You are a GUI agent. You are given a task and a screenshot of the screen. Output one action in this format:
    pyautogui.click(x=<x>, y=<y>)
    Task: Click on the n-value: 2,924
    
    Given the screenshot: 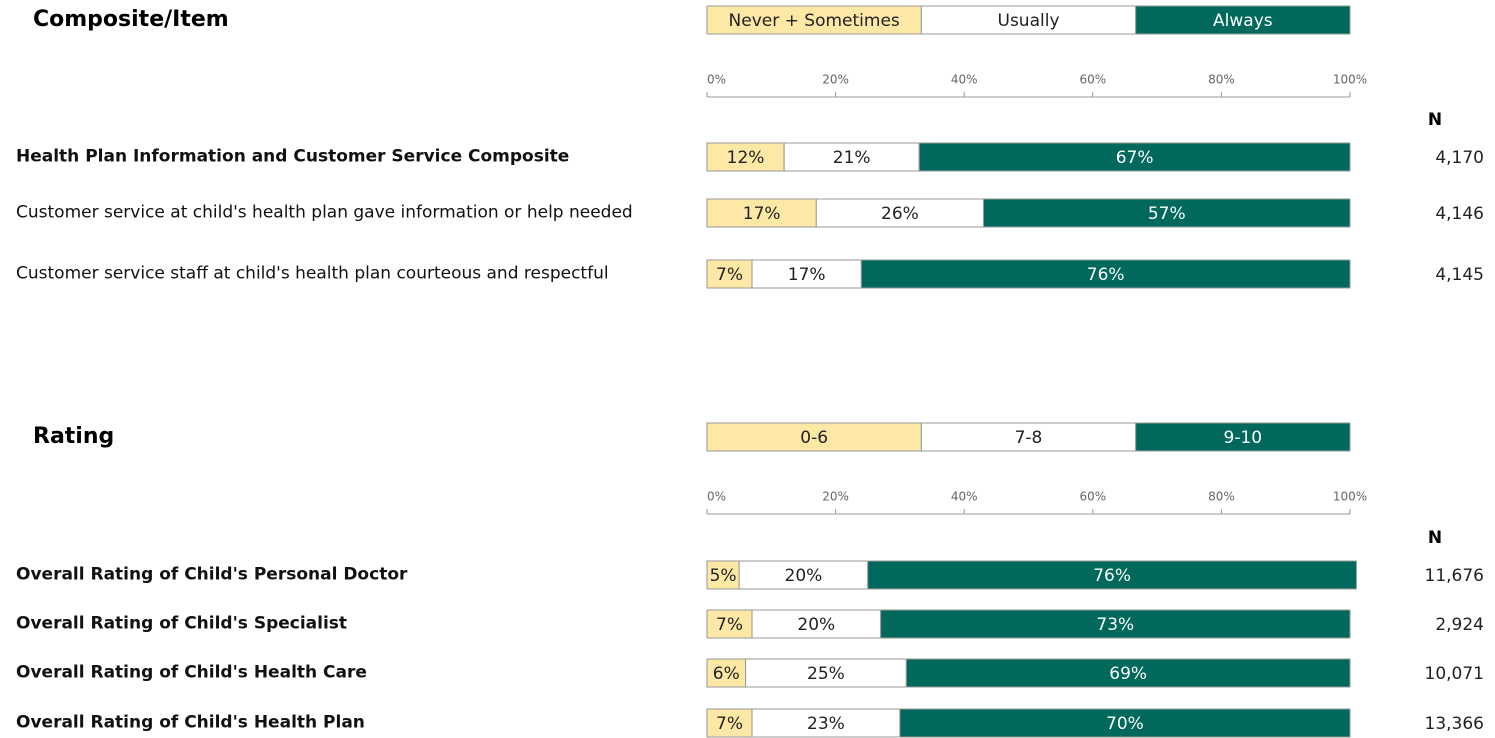 What is the action you would take?
    pyautogui.click(x=1459, y=625)
    